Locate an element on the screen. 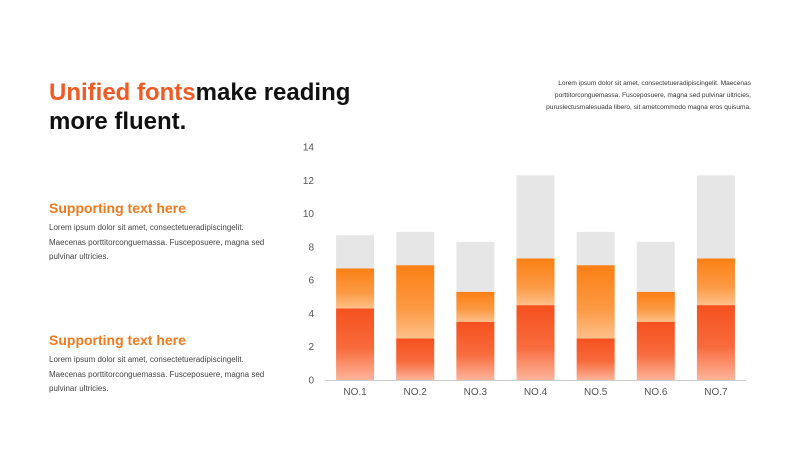  y-tick-label: 4 is located at coordinates (311, 314).